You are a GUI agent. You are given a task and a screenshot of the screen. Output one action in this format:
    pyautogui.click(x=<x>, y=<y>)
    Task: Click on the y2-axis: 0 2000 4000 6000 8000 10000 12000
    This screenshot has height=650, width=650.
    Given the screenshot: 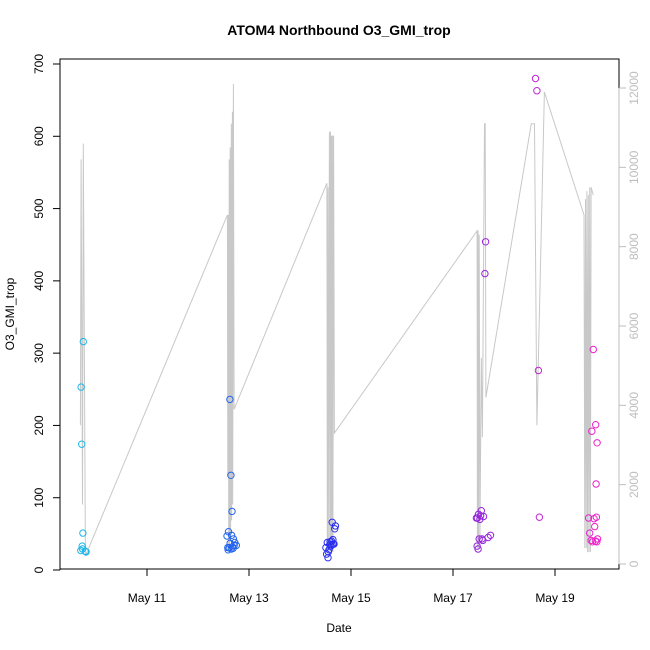 What is the action you would take?
    pyautogui.click(x=629, y=319)
    